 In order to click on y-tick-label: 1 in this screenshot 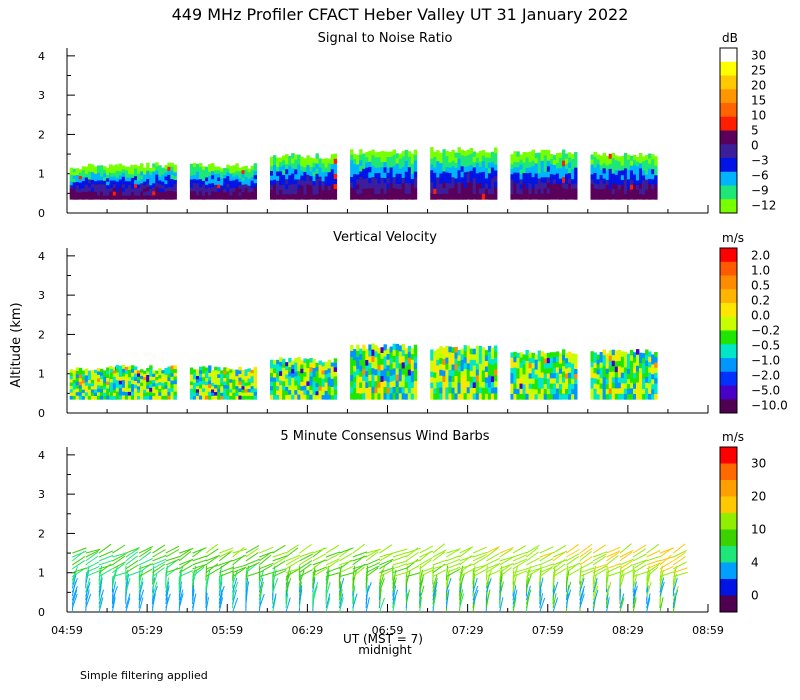, I will do `click(41, 174)`.